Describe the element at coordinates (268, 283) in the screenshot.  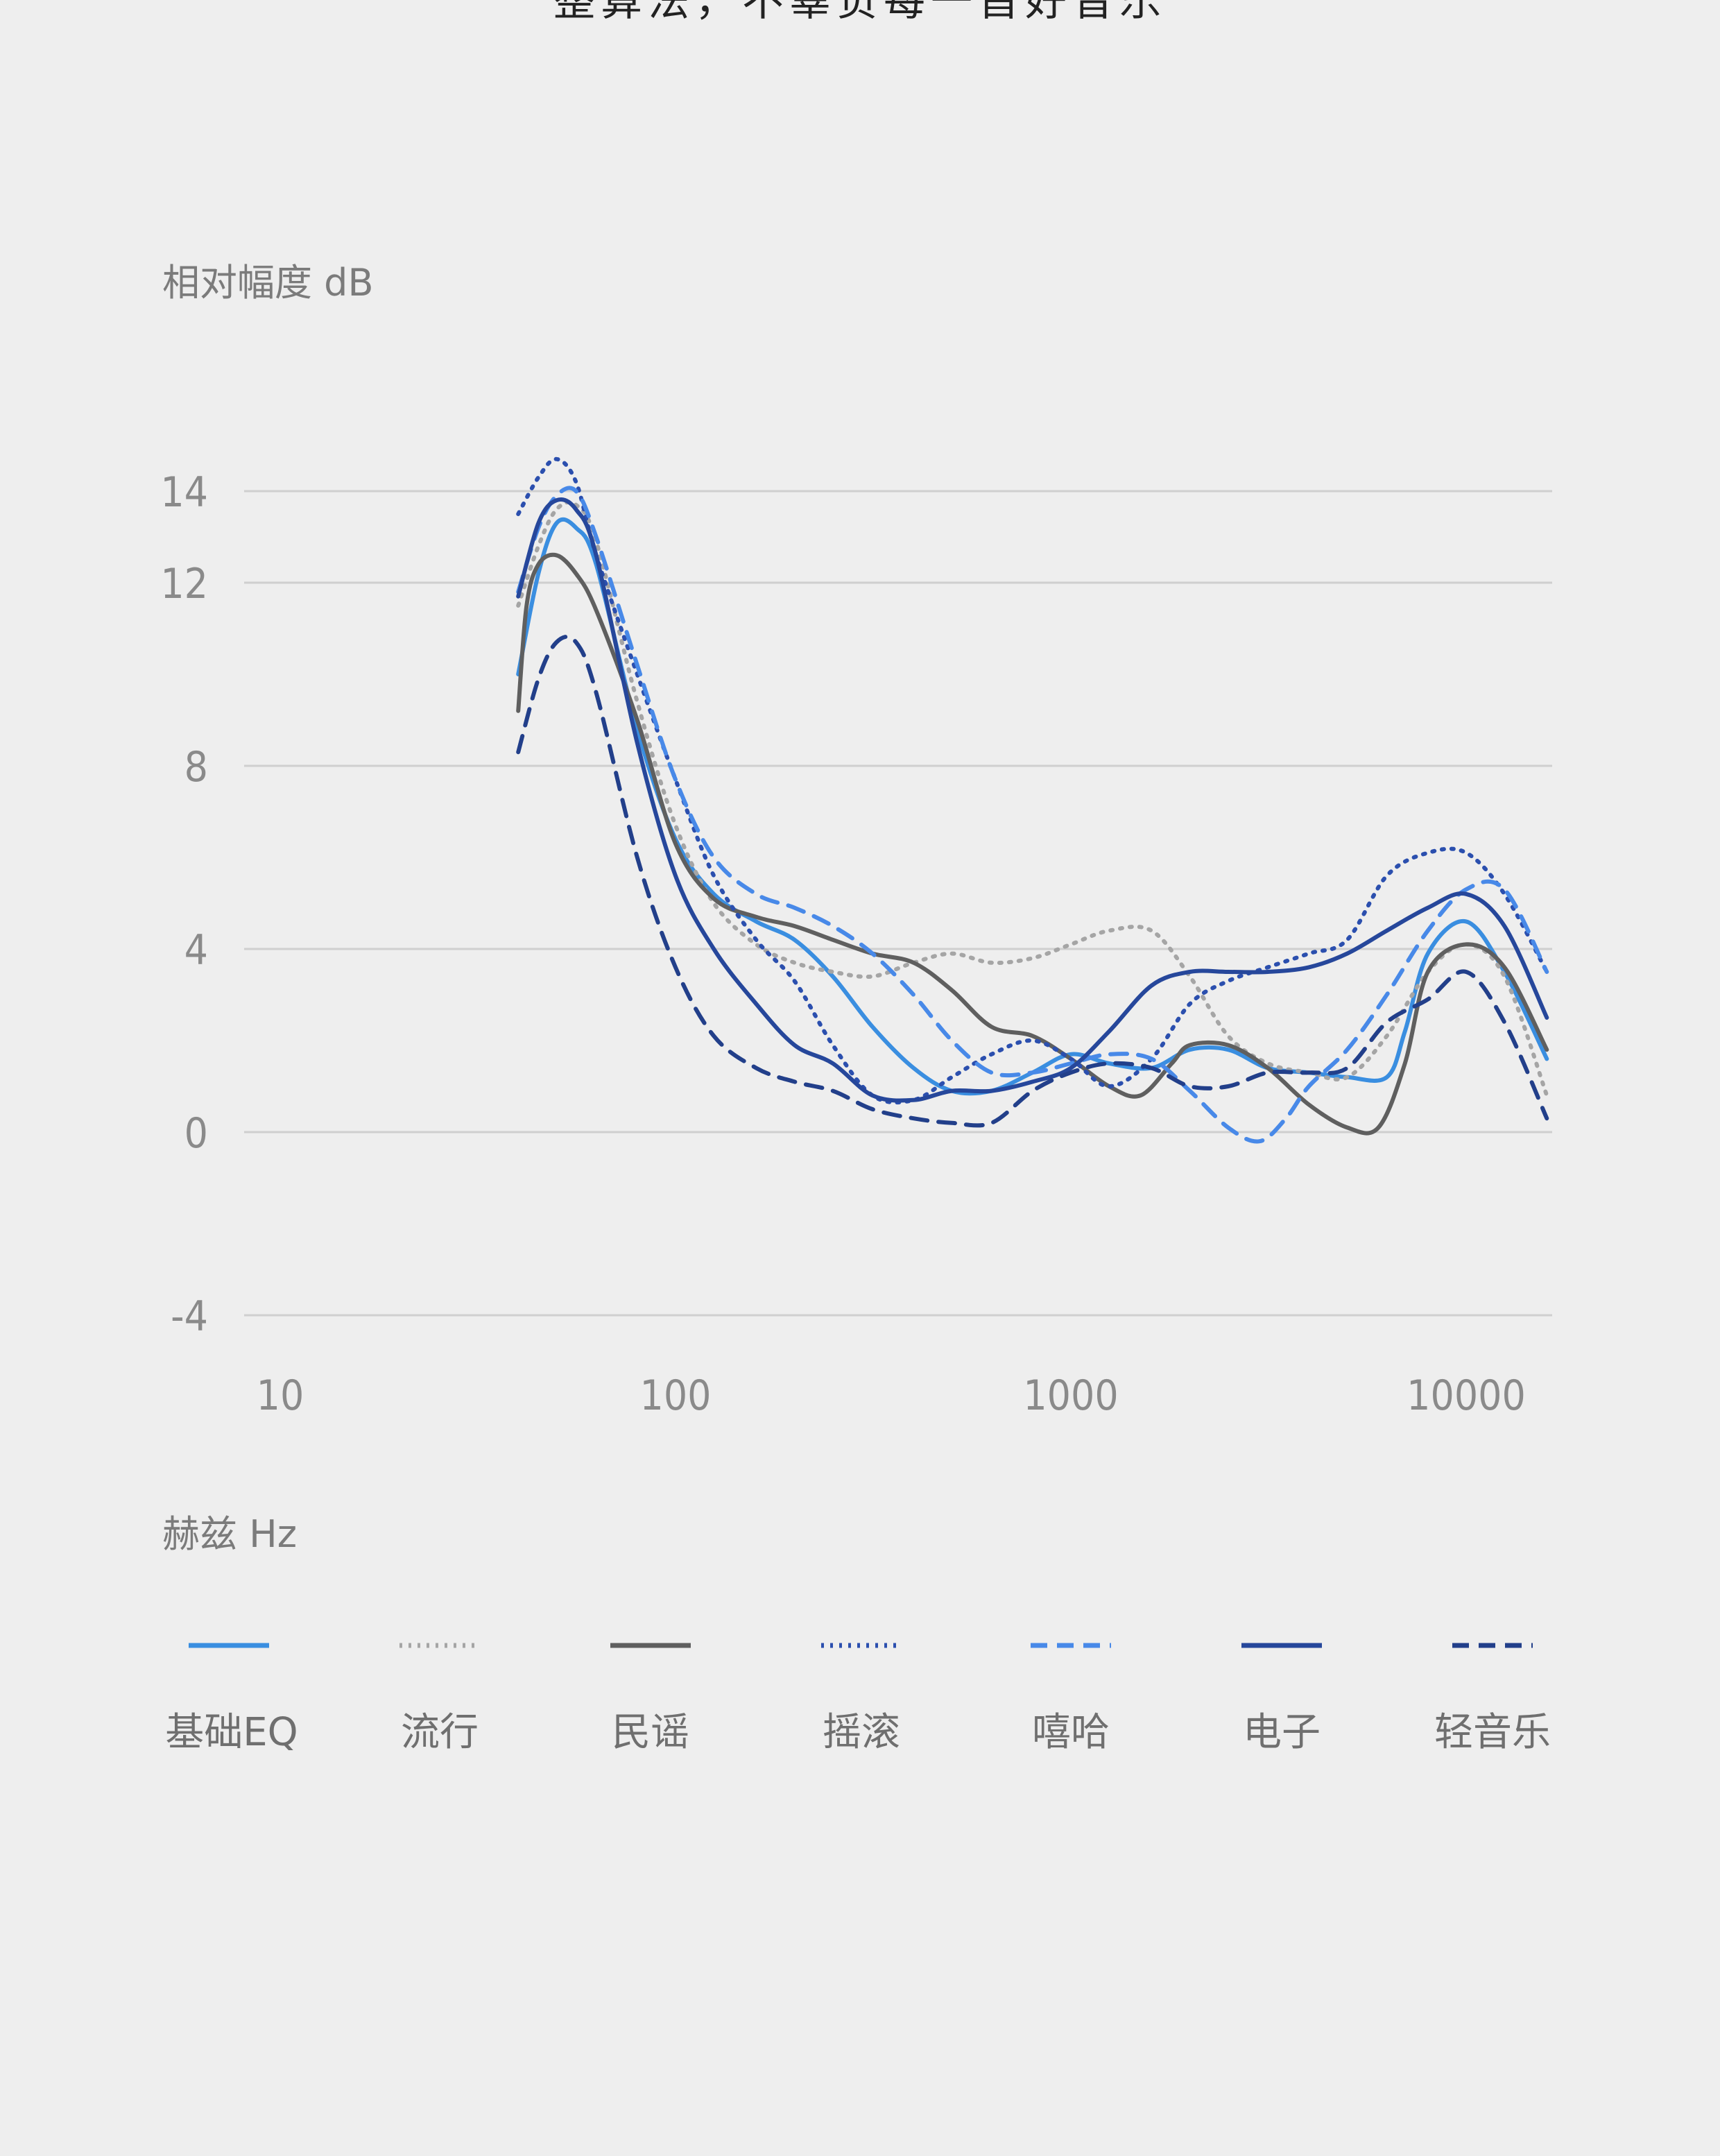
I see `y-axis-title: 相对幅度 dB` at that location.